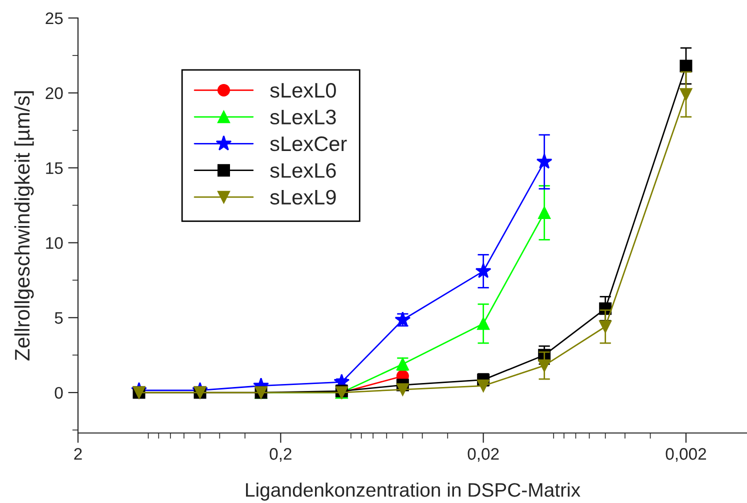 This screenshot has width=747, height=503. Describe the element at coordinates (308, 144) in the screenshot. I see `legend-label: sLexCer` at that location.